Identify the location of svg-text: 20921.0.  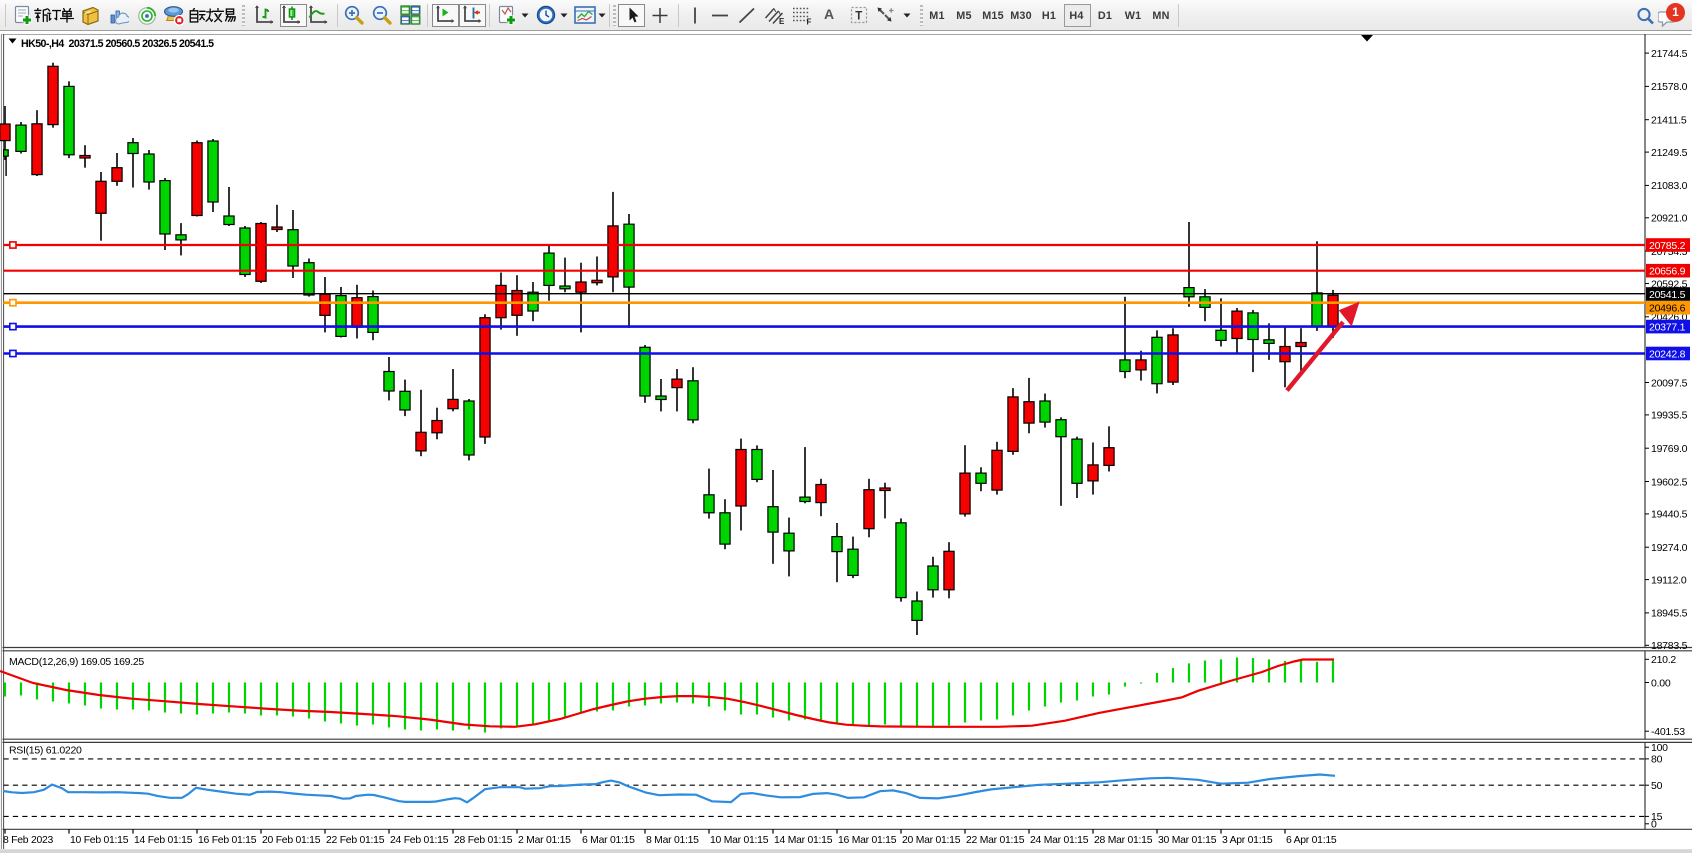
(1669, 219).